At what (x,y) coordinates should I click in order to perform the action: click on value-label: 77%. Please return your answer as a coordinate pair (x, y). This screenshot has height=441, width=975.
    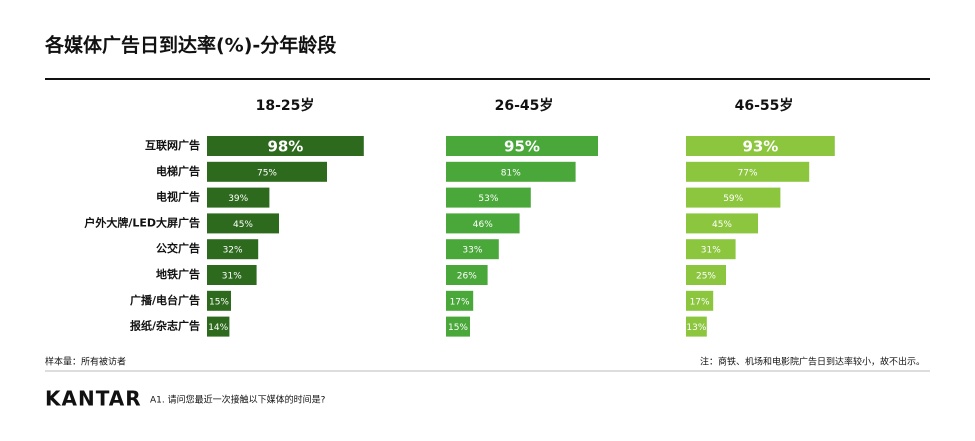
    Looking at the image, I should click on (748, 173).